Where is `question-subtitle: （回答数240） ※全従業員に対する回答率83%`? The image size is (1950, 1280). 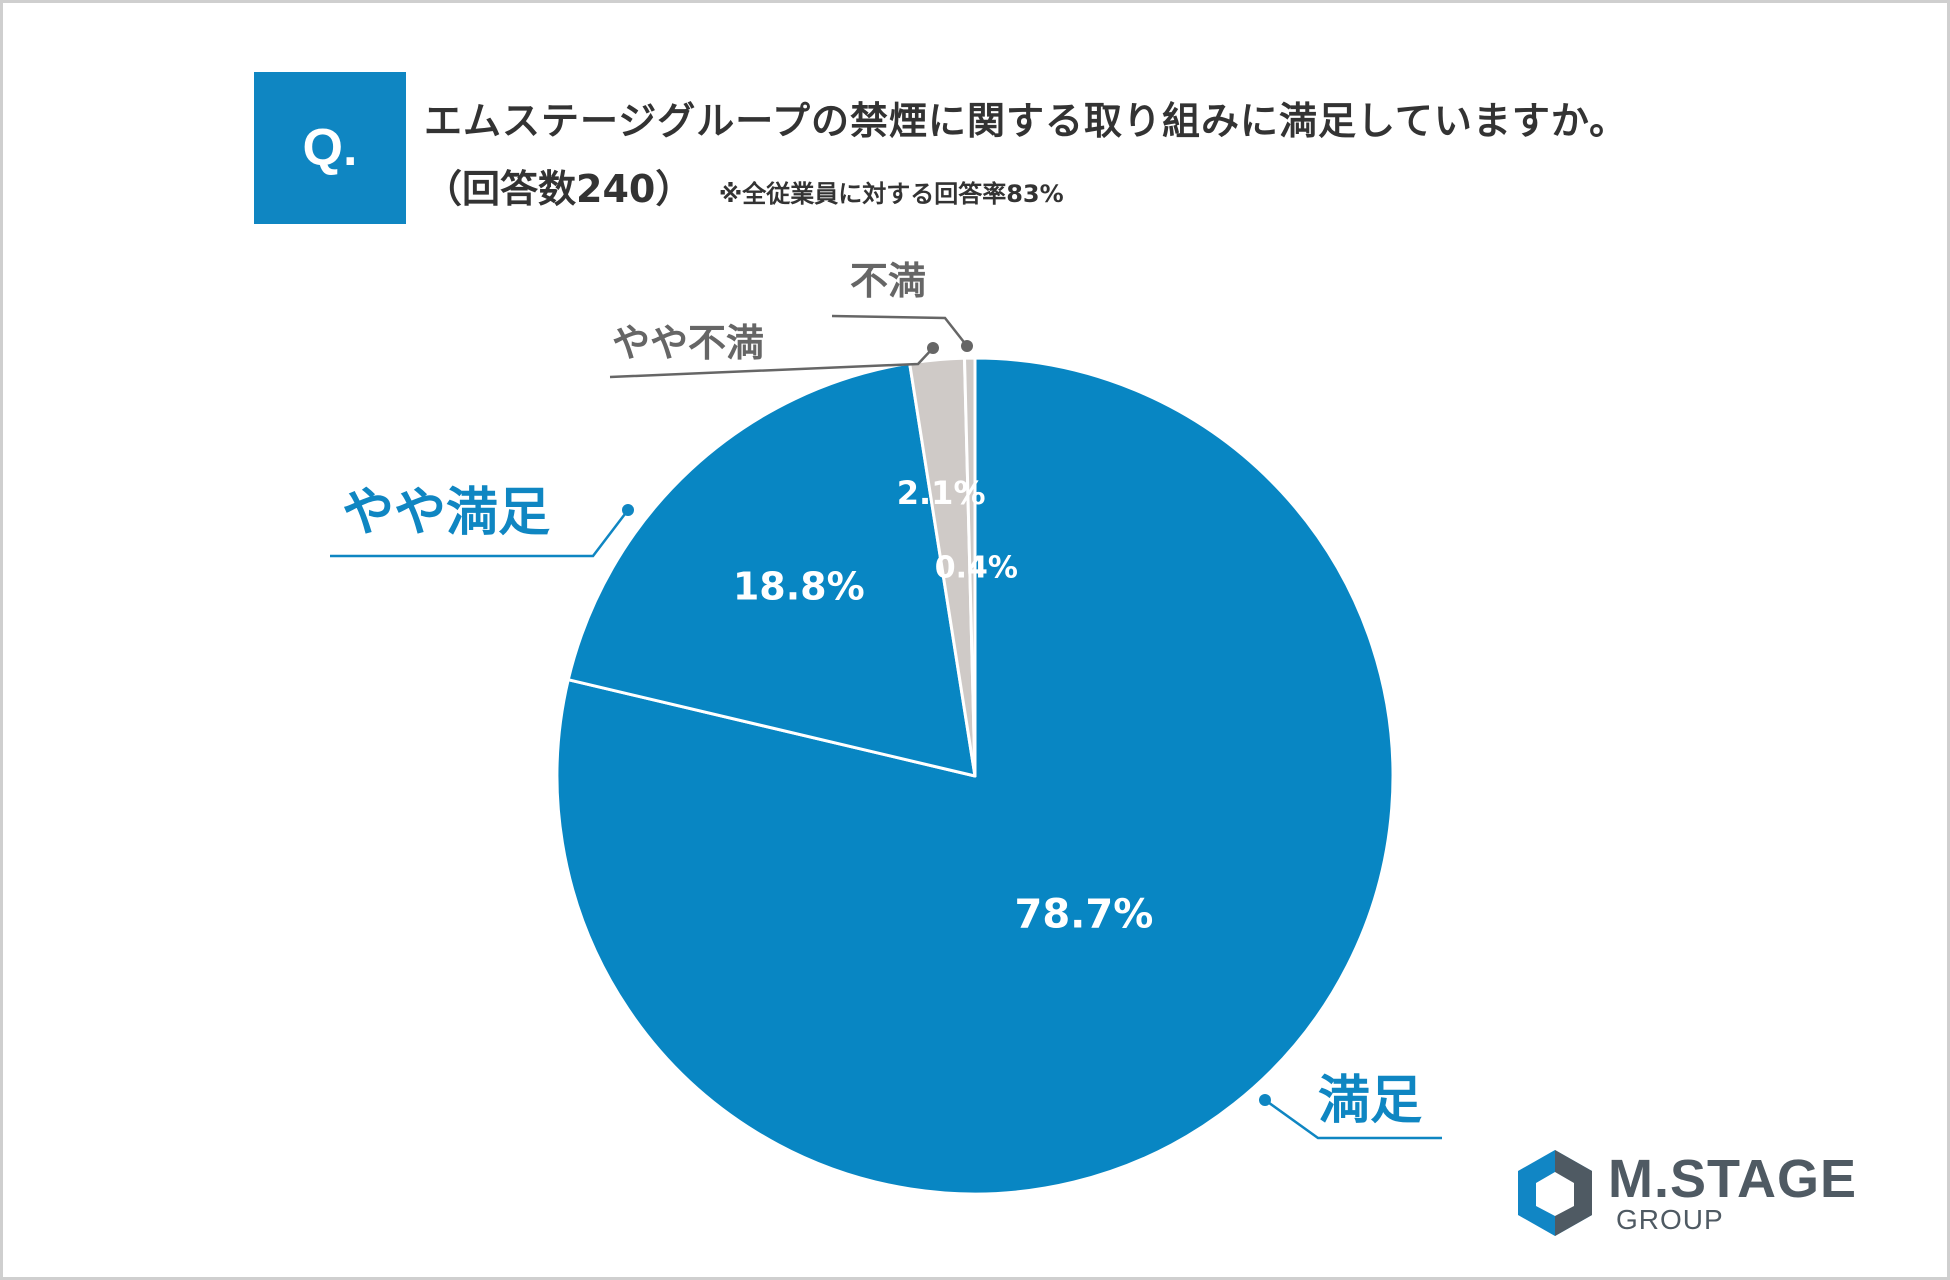
question-subtitle: （回答数240） ※全従業員に対する回答率83% is located at coordinates (744, 185).